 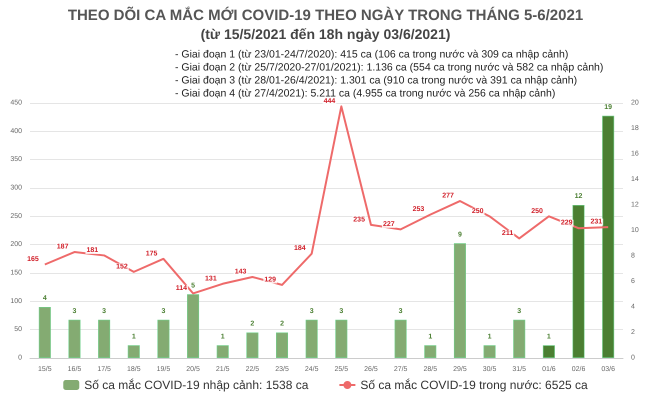 What do you see at coordinates (474, 385) in the screenshot?
I see `legend-label: Số ca mắc COVID-19 trong nước: 6525 ca` at bounding box center [474, 385].